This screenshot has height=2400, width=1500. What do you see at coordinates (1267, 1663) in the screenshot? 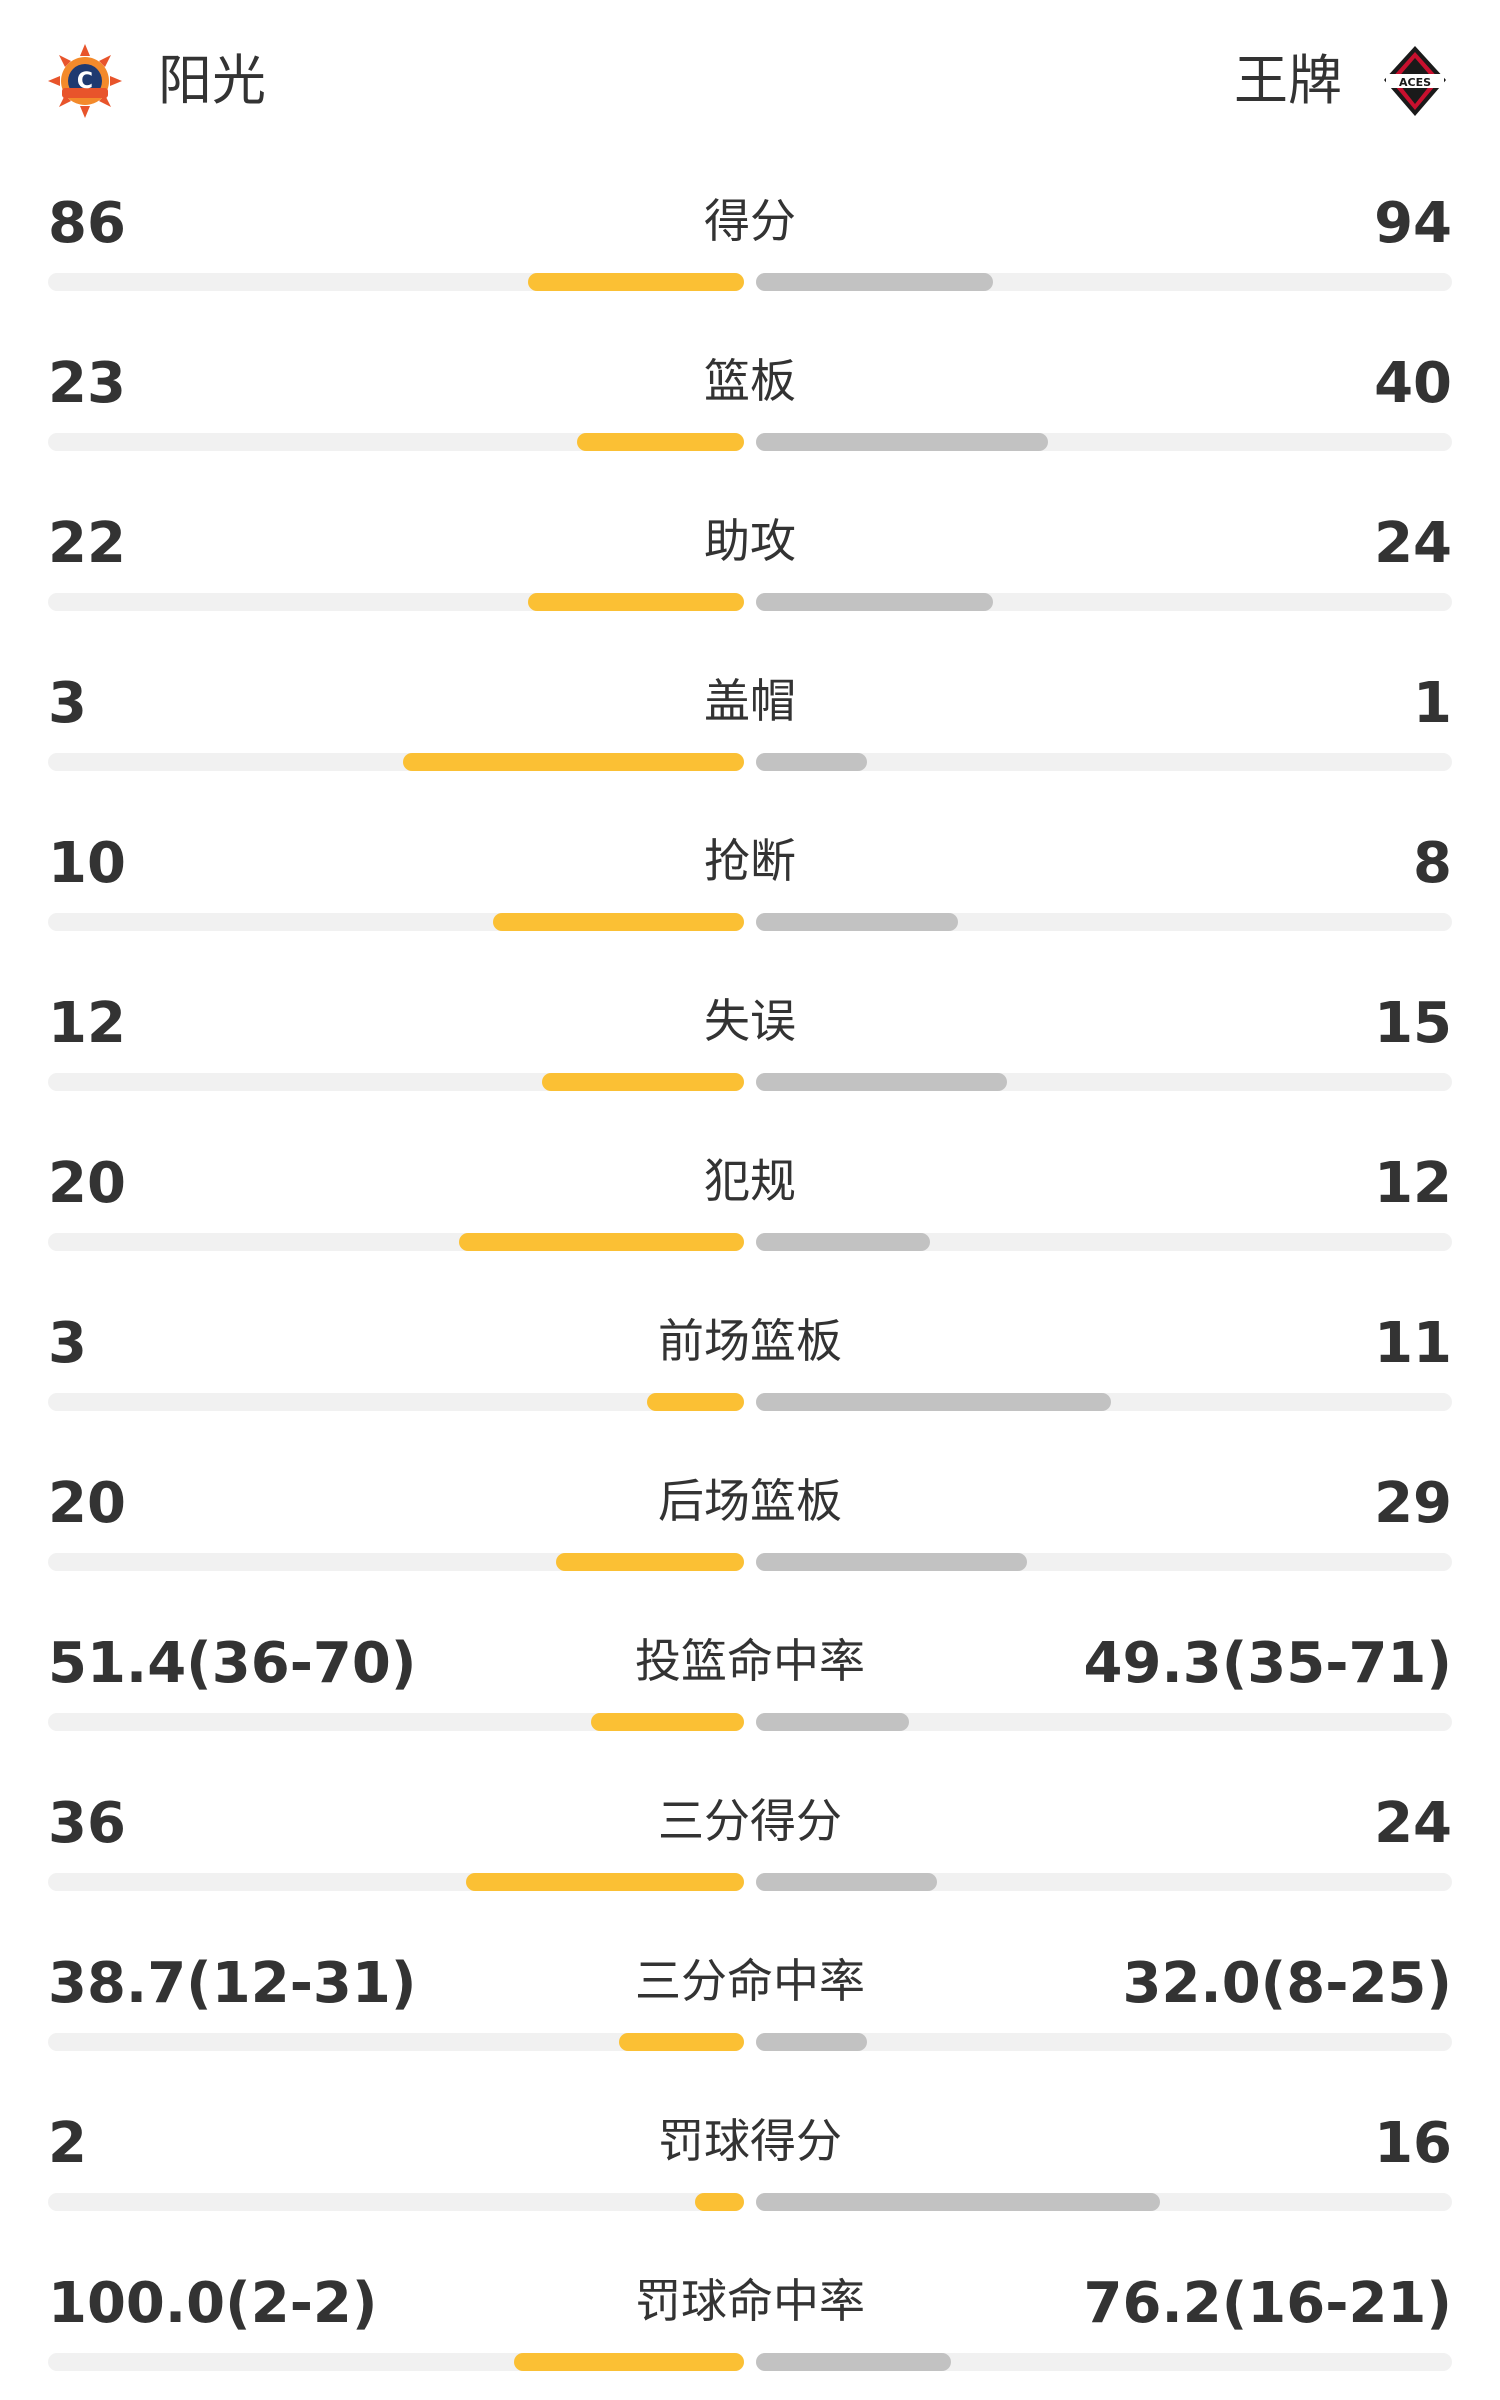
I see `away-stat-value: 49.3(35-71)` at bounding box center [1267, 1663].